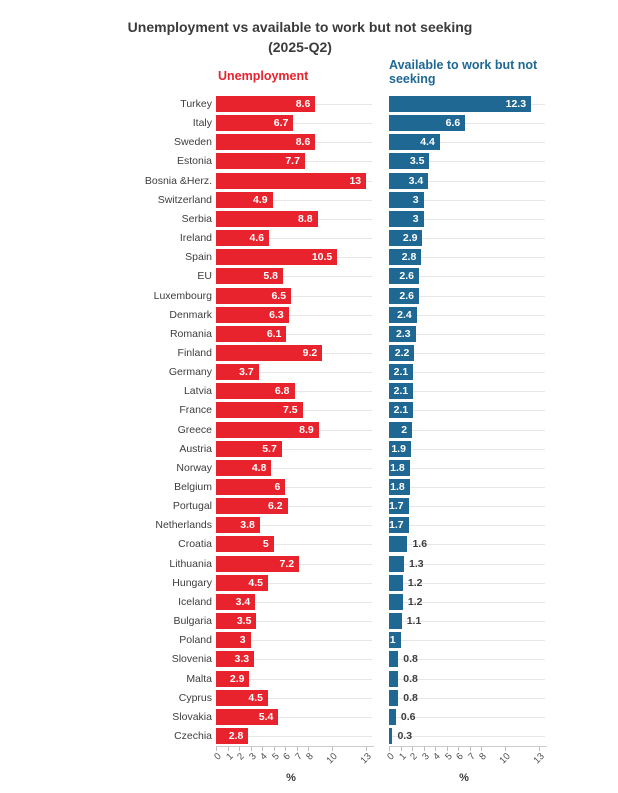 The height and width of the screenshot is (793, 618). What do you see at coordinates (182, 295) in the screenshot?
I see `country-label: Luxembourg` at bounding box center [182, 295].